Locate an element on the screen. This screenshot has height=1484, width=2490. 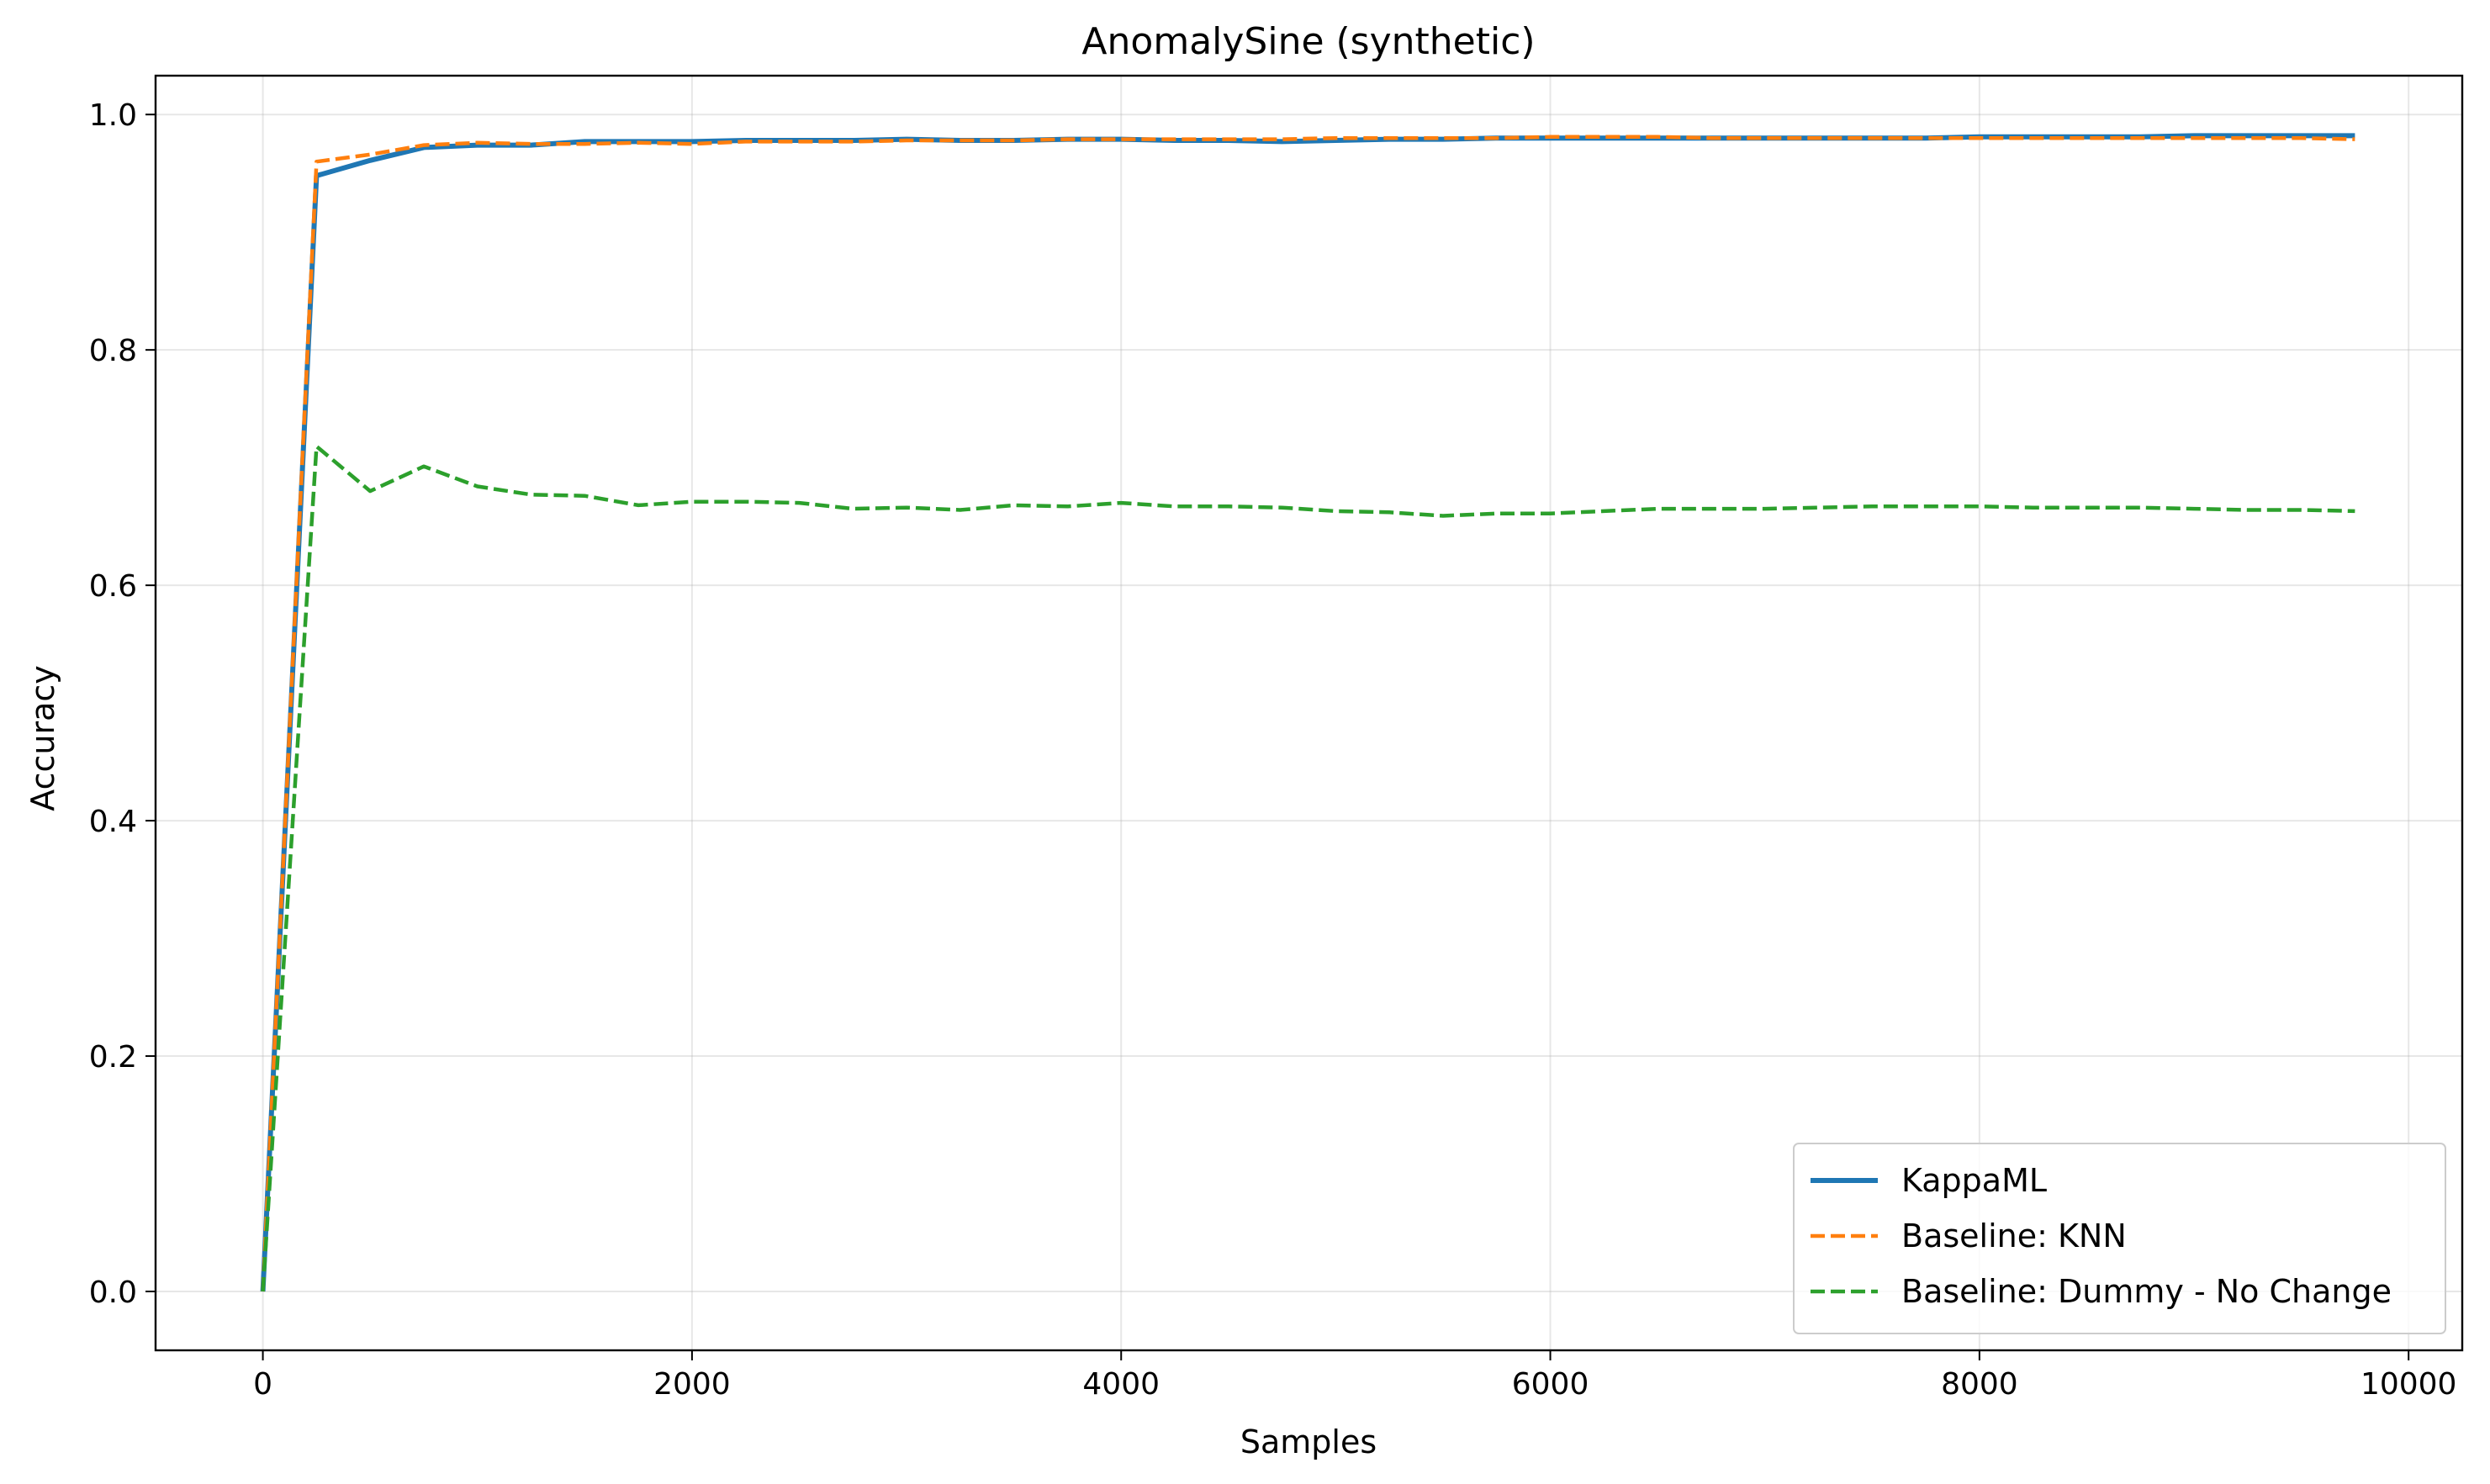
x-axis-label: Samples is located at coordinates (1308, 1441).